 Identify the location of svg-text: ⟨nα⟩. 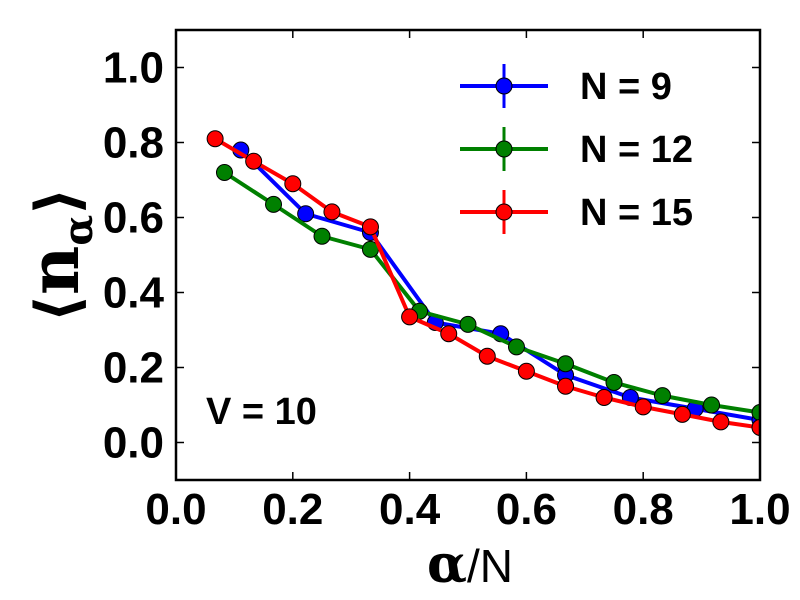
(58, 254).